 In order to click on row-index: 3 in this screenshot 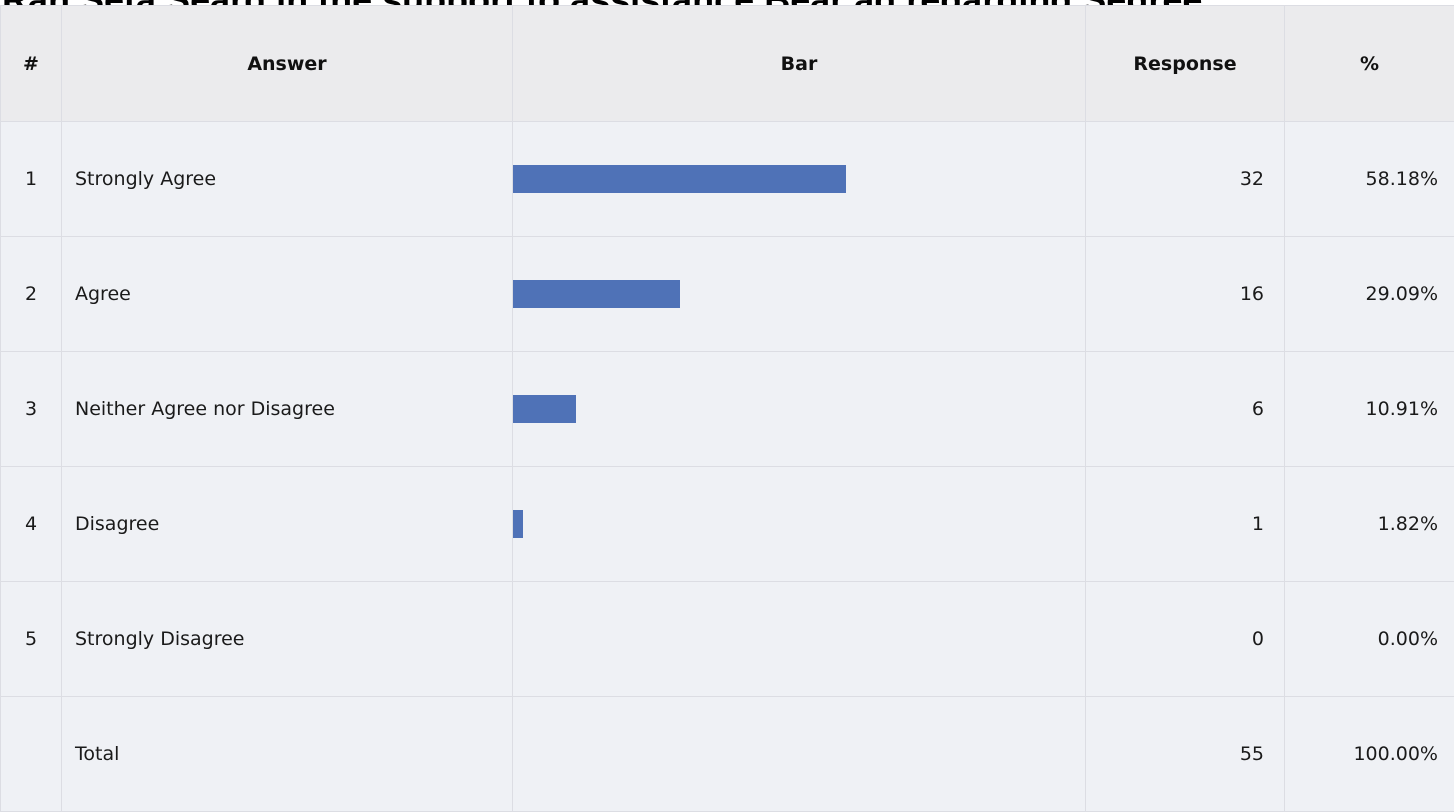, I will do `click(31, 409)`.